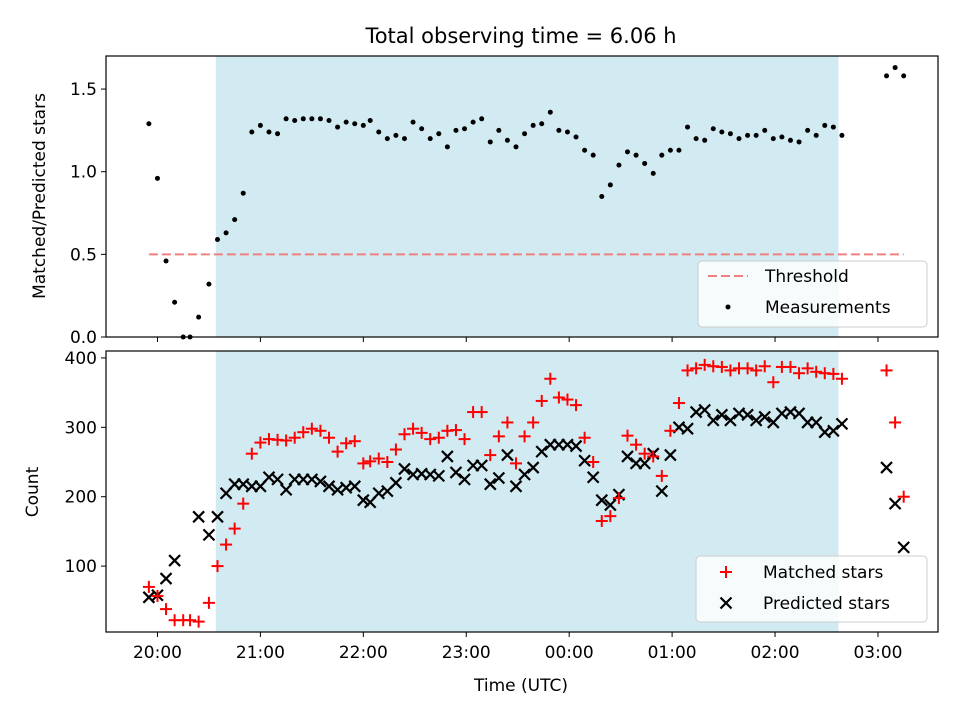 Image resolution: width=960 pixels, height=720 pixels. Describe the element at coordinates (877, 653) in the screenshot. I see `x-tick-label-7: 03:00` at that location.